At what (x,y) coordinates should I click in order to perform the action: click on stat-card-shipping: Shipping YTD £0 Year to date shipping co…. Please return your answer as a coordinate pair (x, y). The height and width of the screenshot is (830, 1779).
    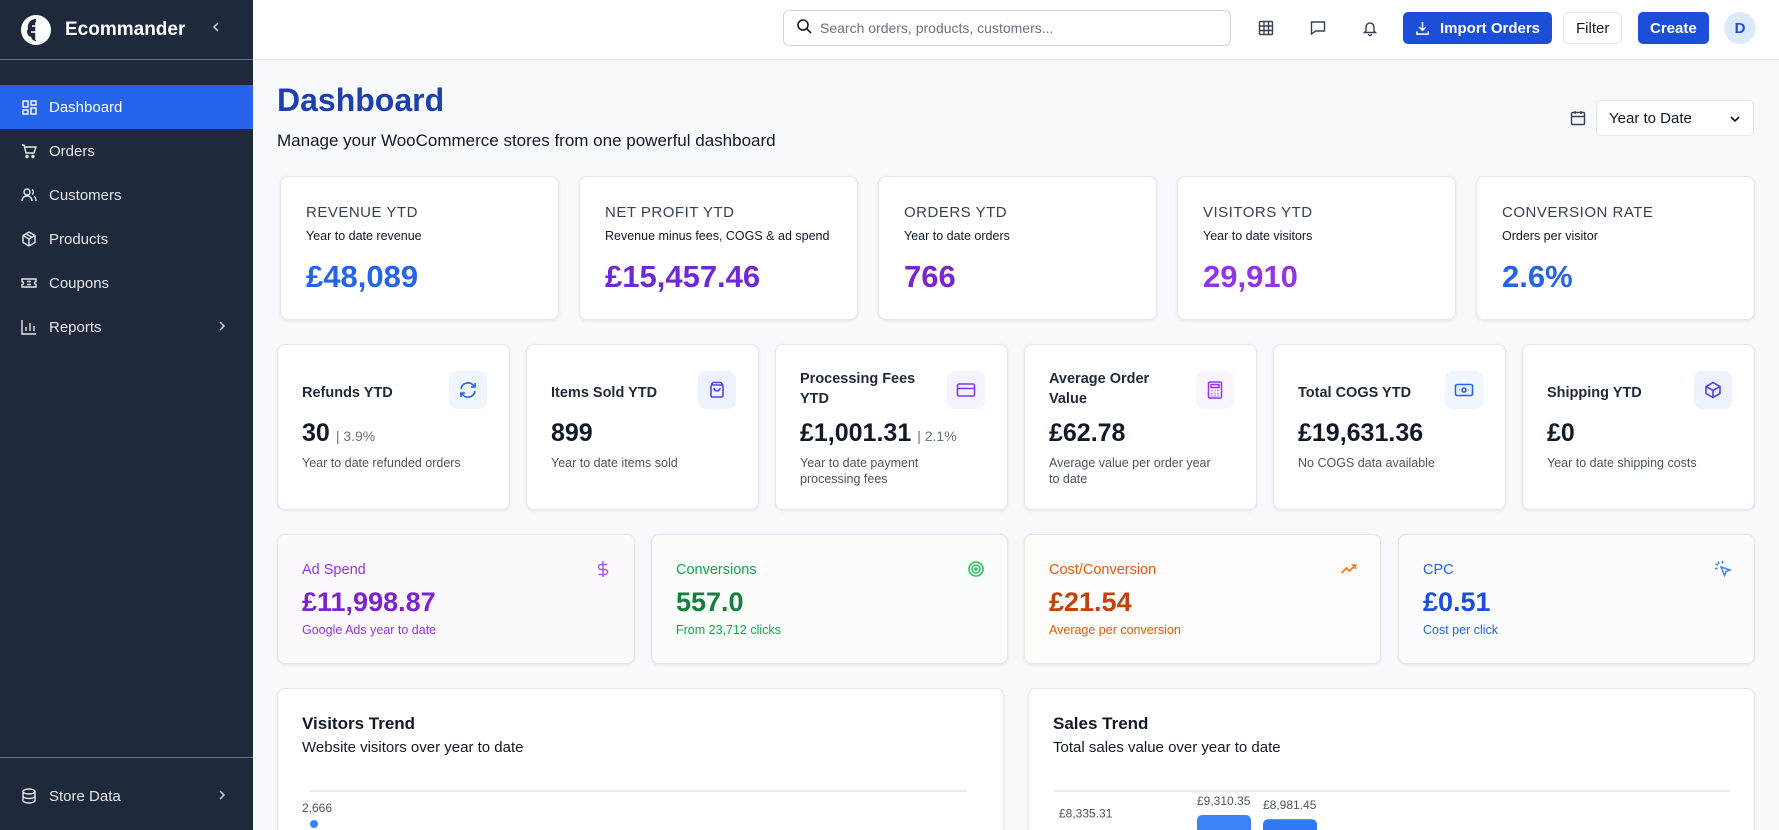
    Looking at the image, I should click on (1638, 427).